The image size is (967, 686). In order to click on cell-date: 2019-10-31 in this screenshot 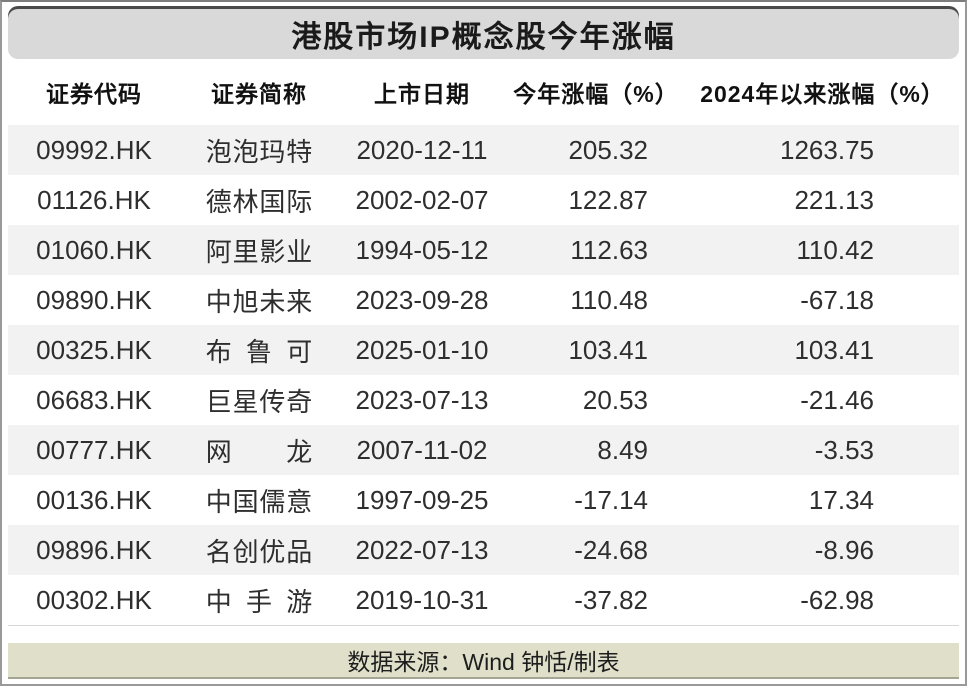, I will do `click(422, 599)`.